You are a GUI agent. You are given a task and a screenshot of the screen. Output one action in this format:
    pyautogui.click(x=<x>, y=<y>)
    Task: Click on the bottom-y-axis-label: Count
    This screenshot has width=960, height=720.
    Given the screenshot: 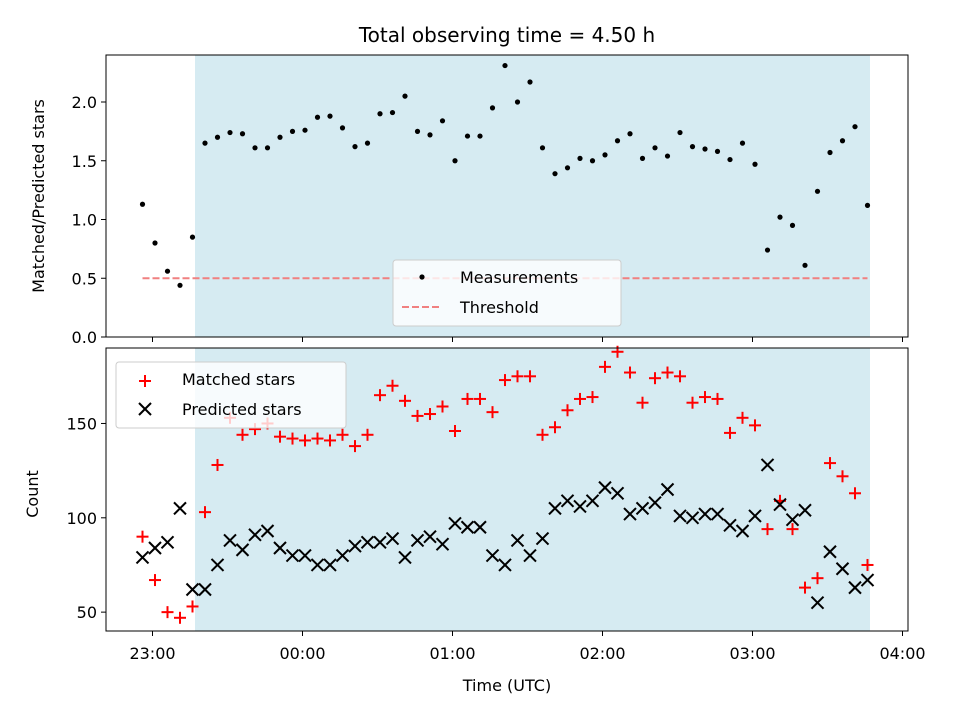 What is the action you would take?
    pyautogui.click(x=32, y=494)
    